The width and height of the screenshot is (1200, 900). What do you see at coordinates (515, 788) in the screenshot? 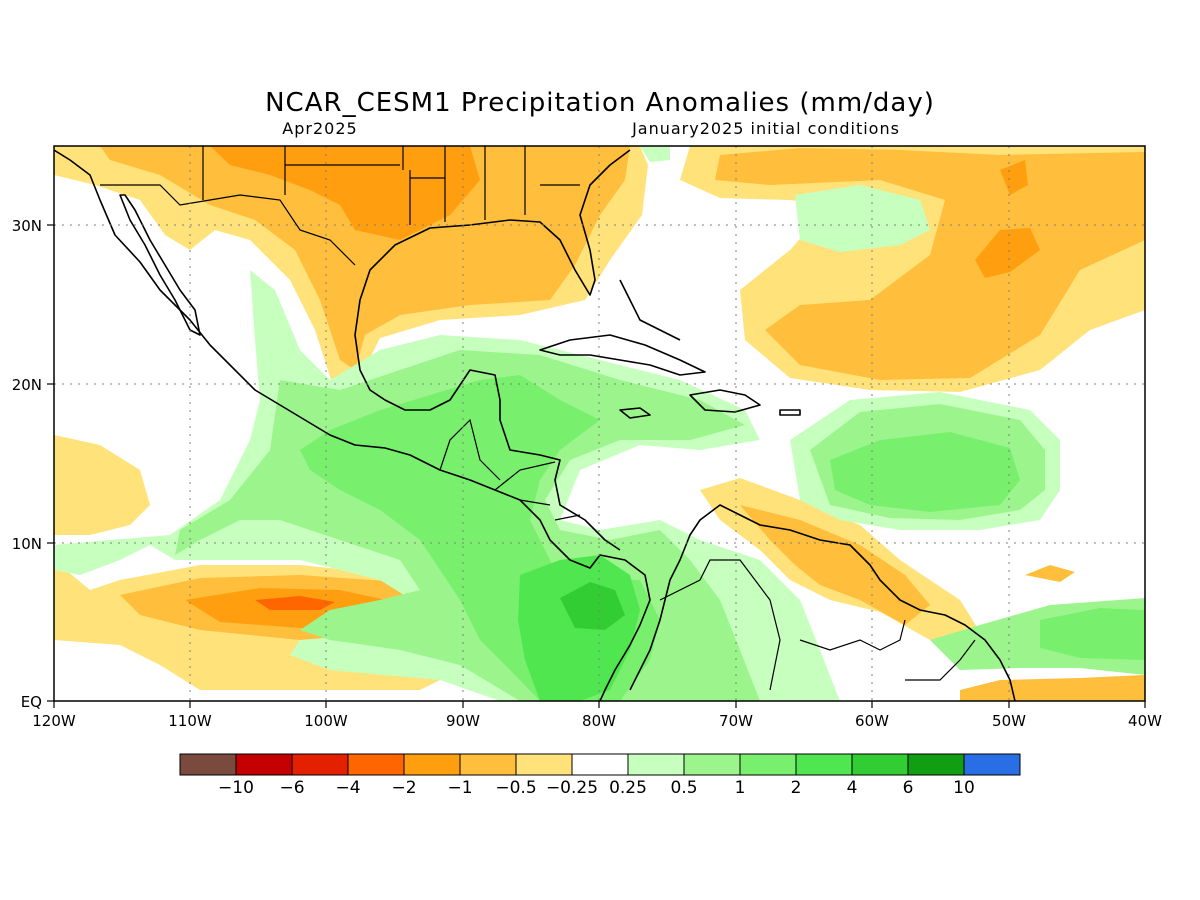
I see `colorbar-label: −0.5` at bounding box center [515, 788].